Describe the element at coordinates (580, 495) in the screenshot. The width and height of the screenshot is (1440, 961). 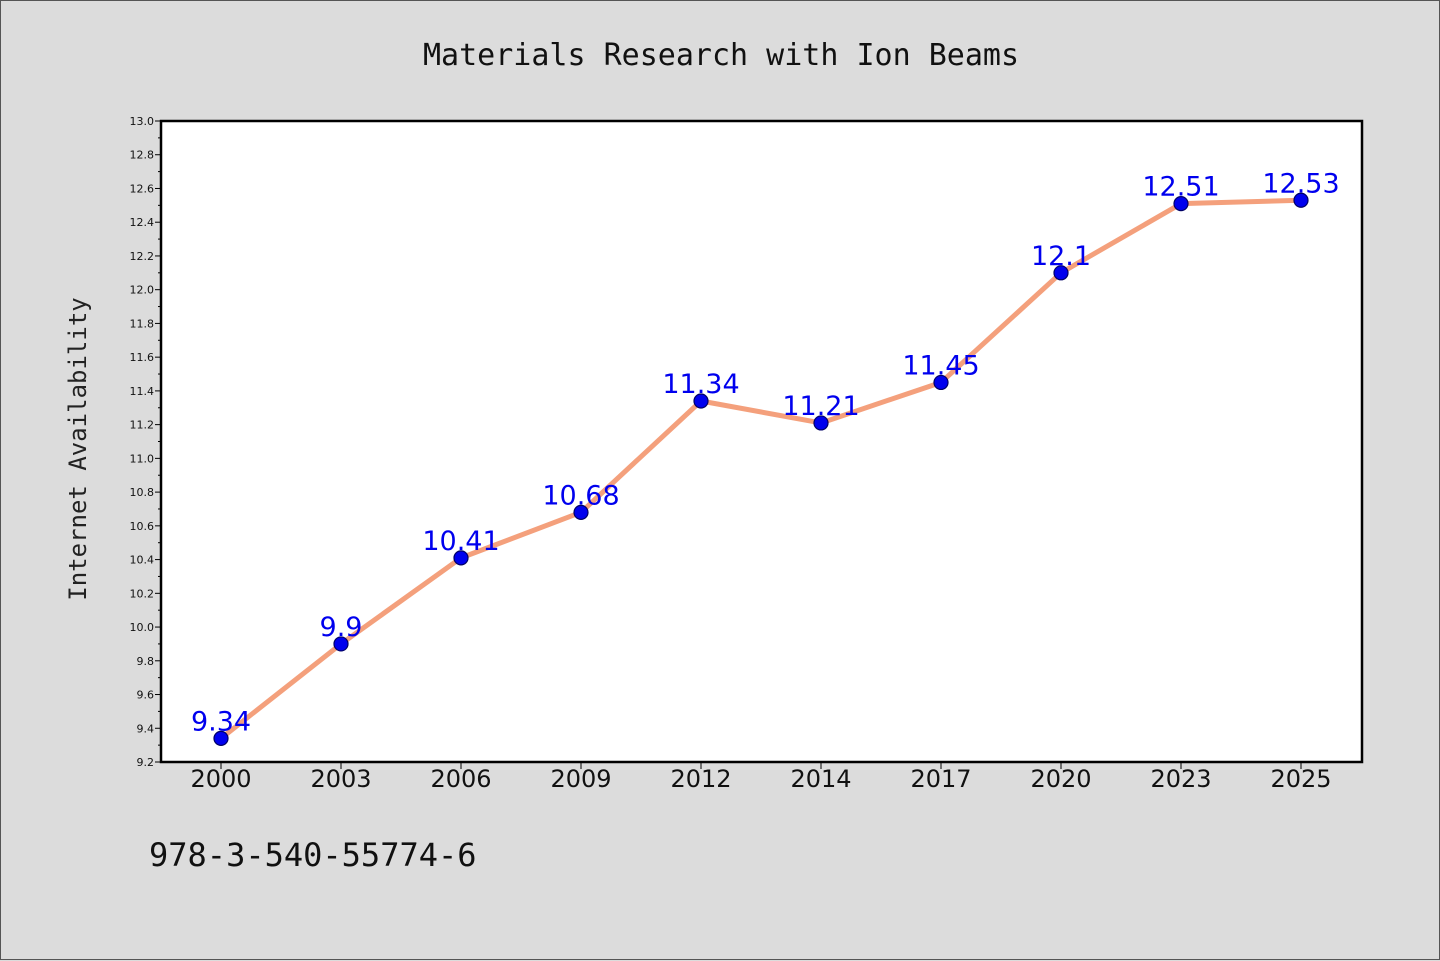
I see `data-label: 10.68` at that location.